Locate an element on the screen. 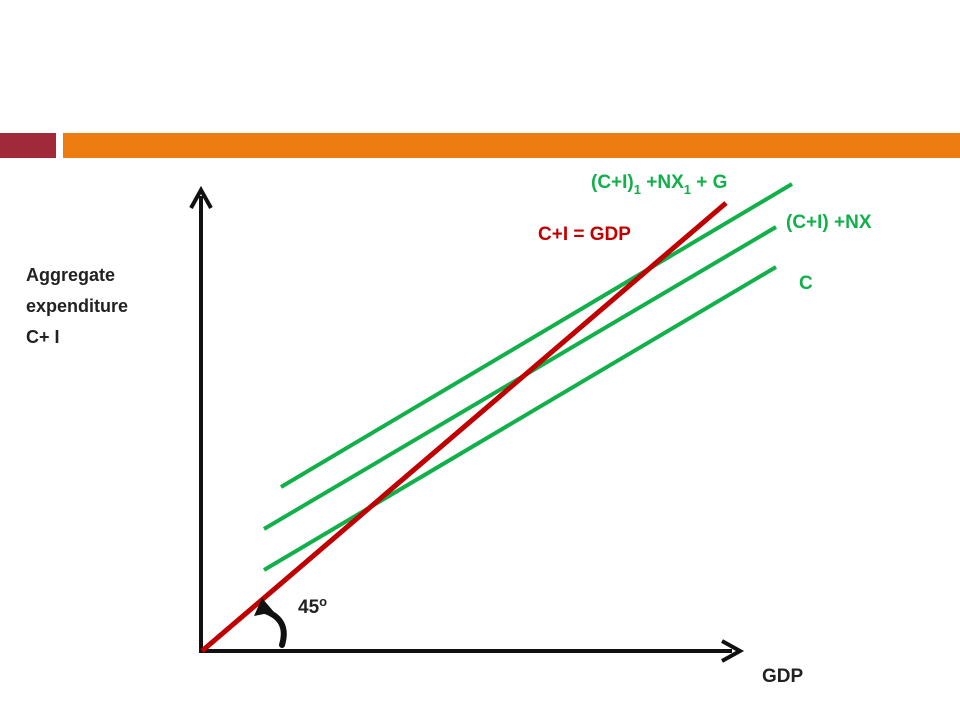  label-45-degree: 45o is located at coordinates (312, 606).